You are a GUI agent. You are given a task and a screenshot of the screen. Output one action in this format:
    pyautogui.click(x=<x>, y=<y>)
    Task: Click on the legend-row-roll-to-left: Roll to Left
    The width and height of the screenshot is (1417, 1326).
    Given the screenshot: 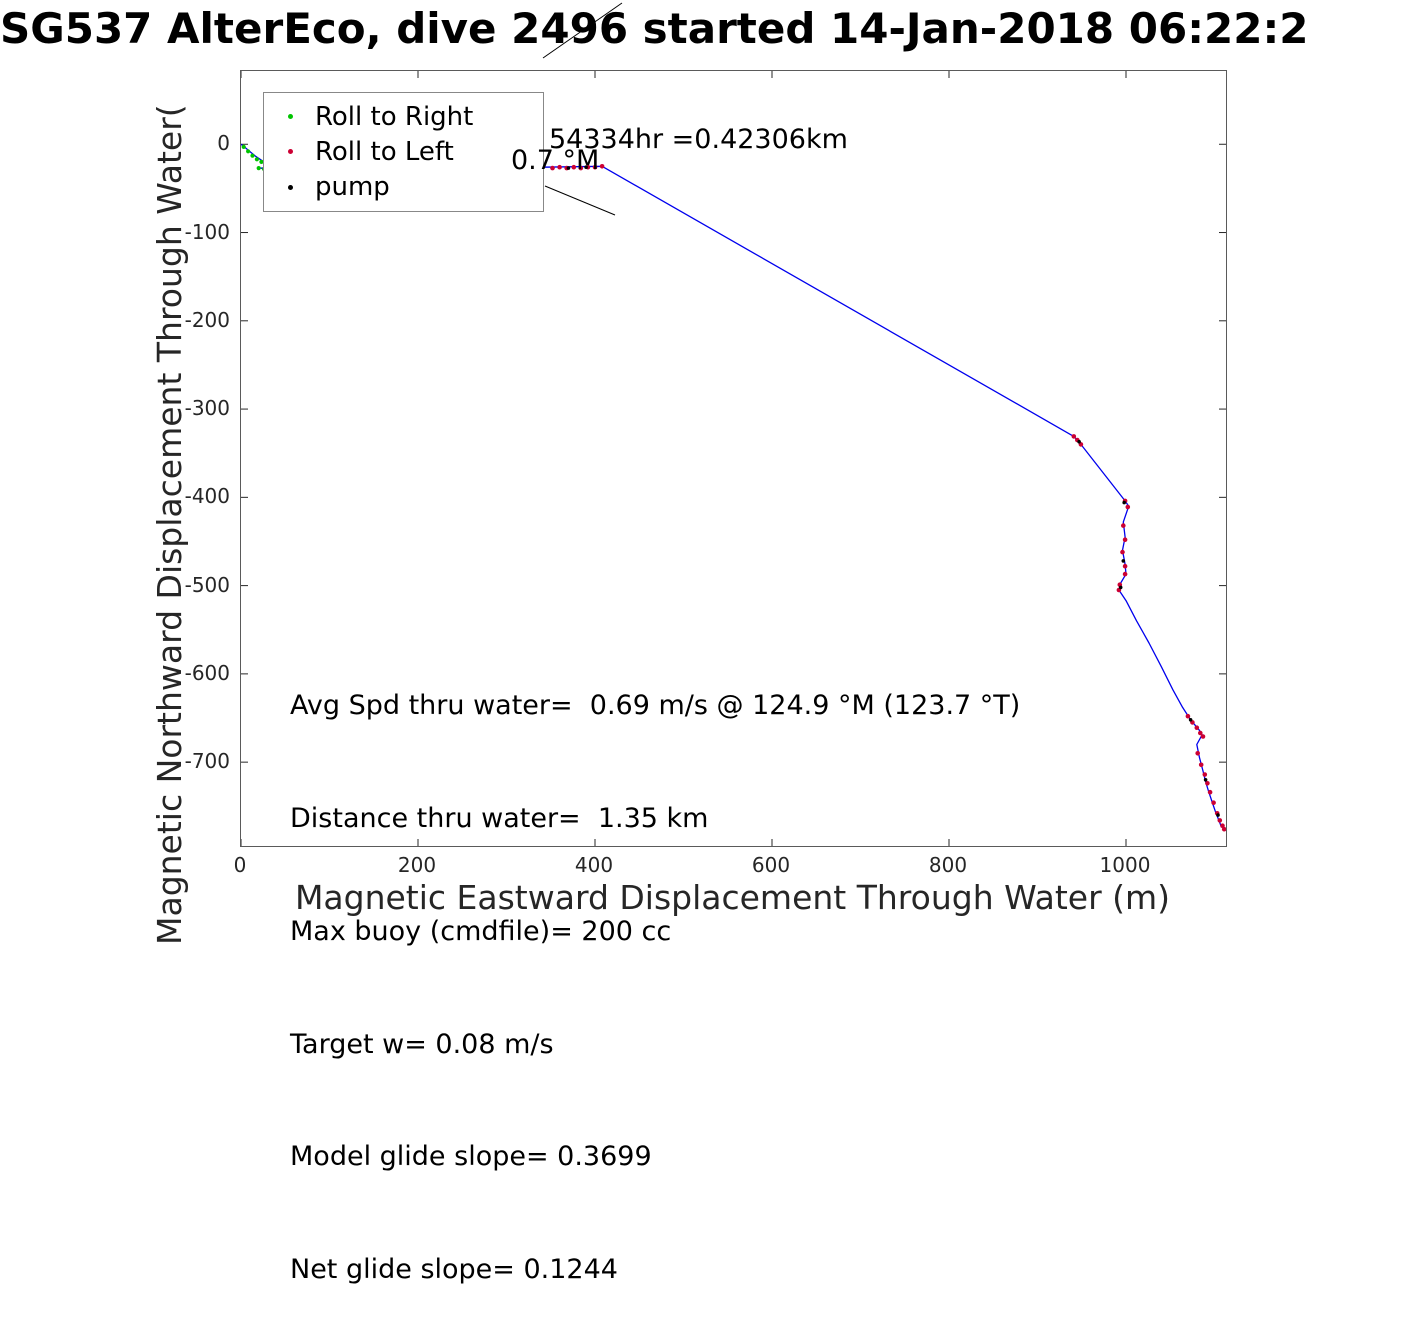 What is the action you would take?
    pyautogui.click(x=403, y=151)
    